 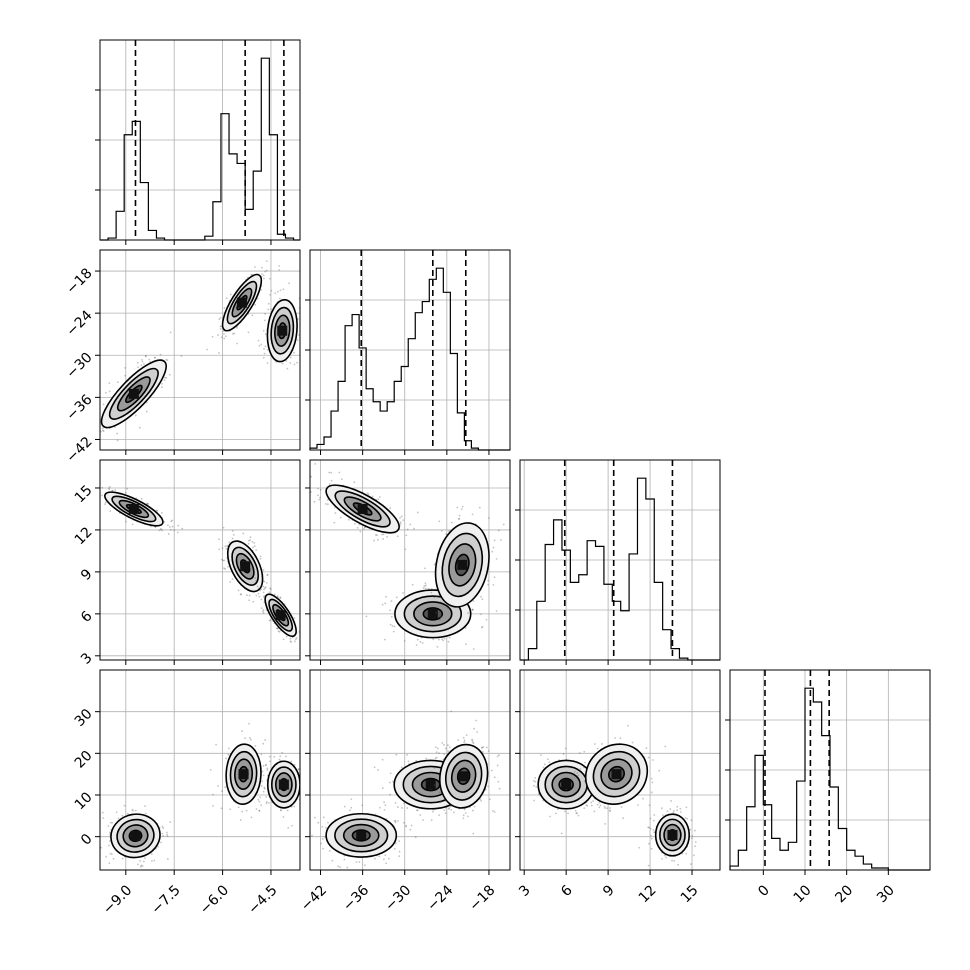 I want to click on scatter-panel-0-3: 0 10 20 30 −9.0 −7.5 −6.0 −4.5, so click(x=188, y=793).